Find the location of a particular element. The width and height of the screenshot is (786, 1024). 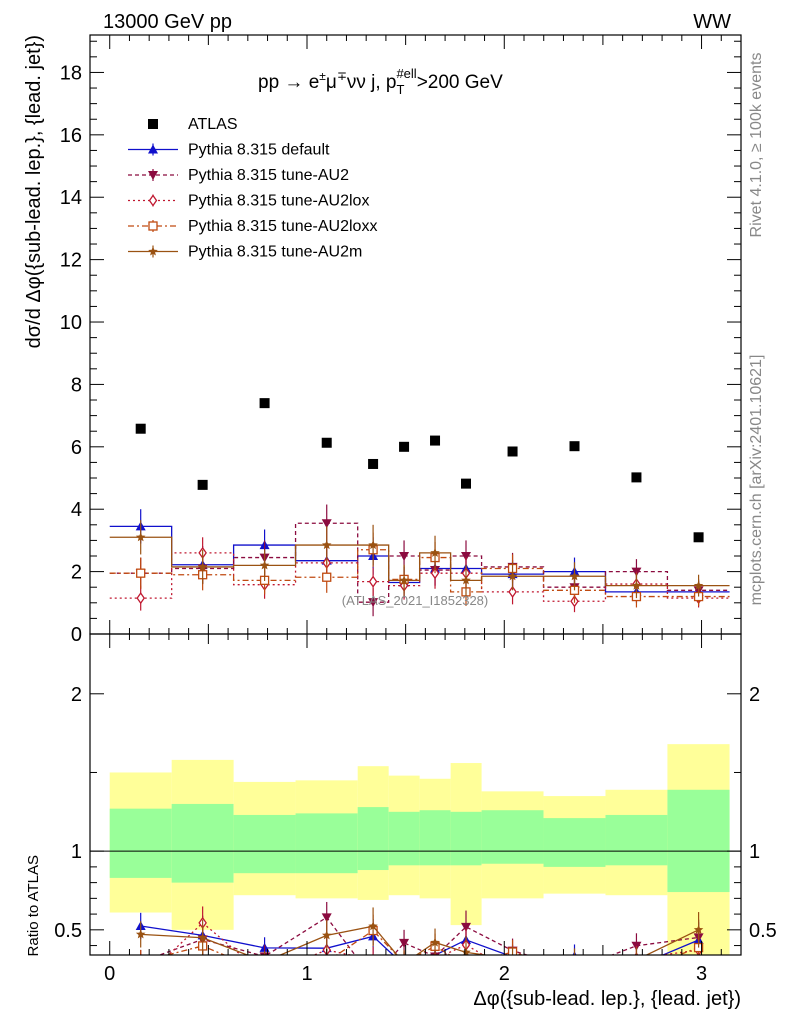

y-tick-label: 14 is located at coordinates (71, 198).